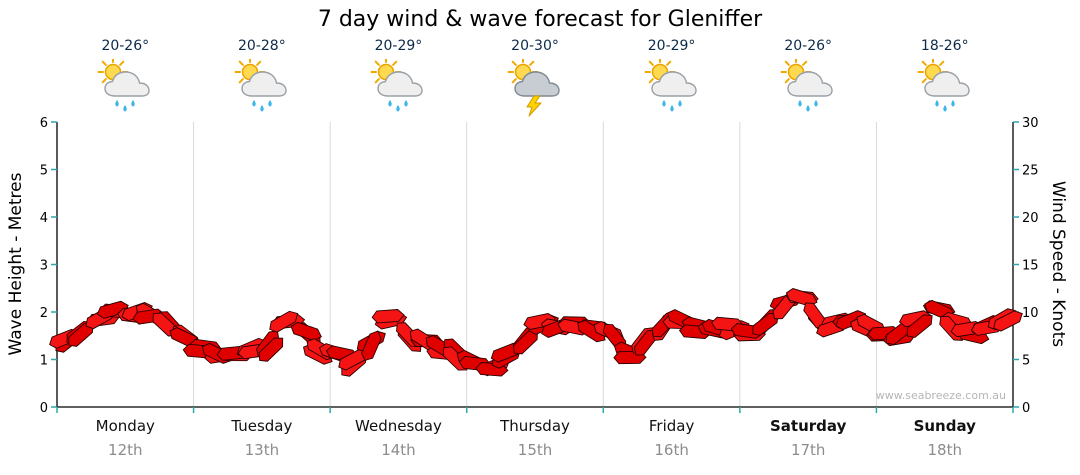  I want to click on day-date: 16th, so click(671, 450).